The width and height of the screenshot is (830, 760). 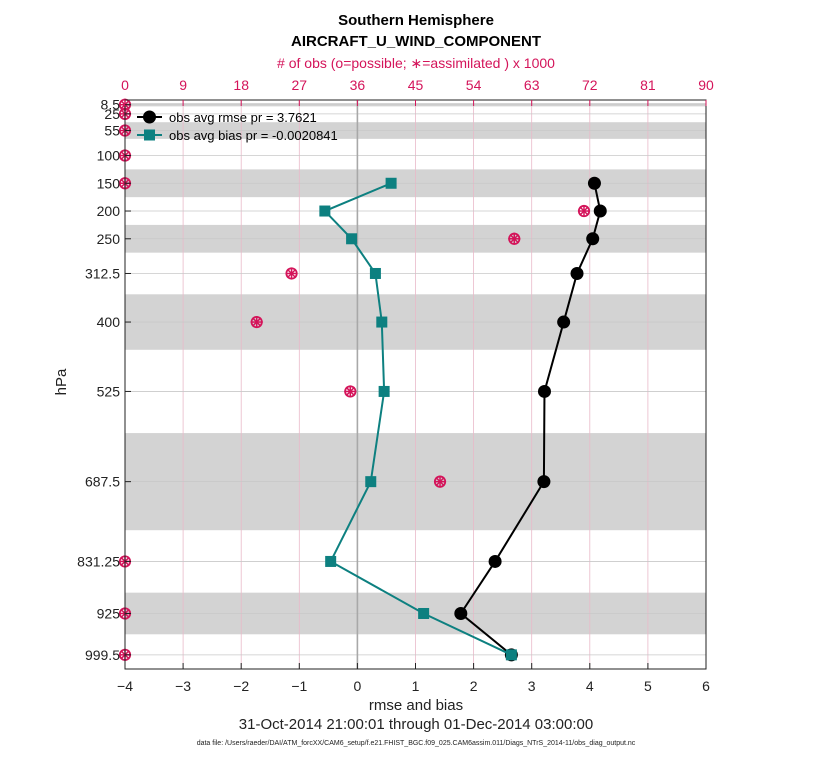 I want to click on y-tick-label-9: 525, so click(x=109, y=391).